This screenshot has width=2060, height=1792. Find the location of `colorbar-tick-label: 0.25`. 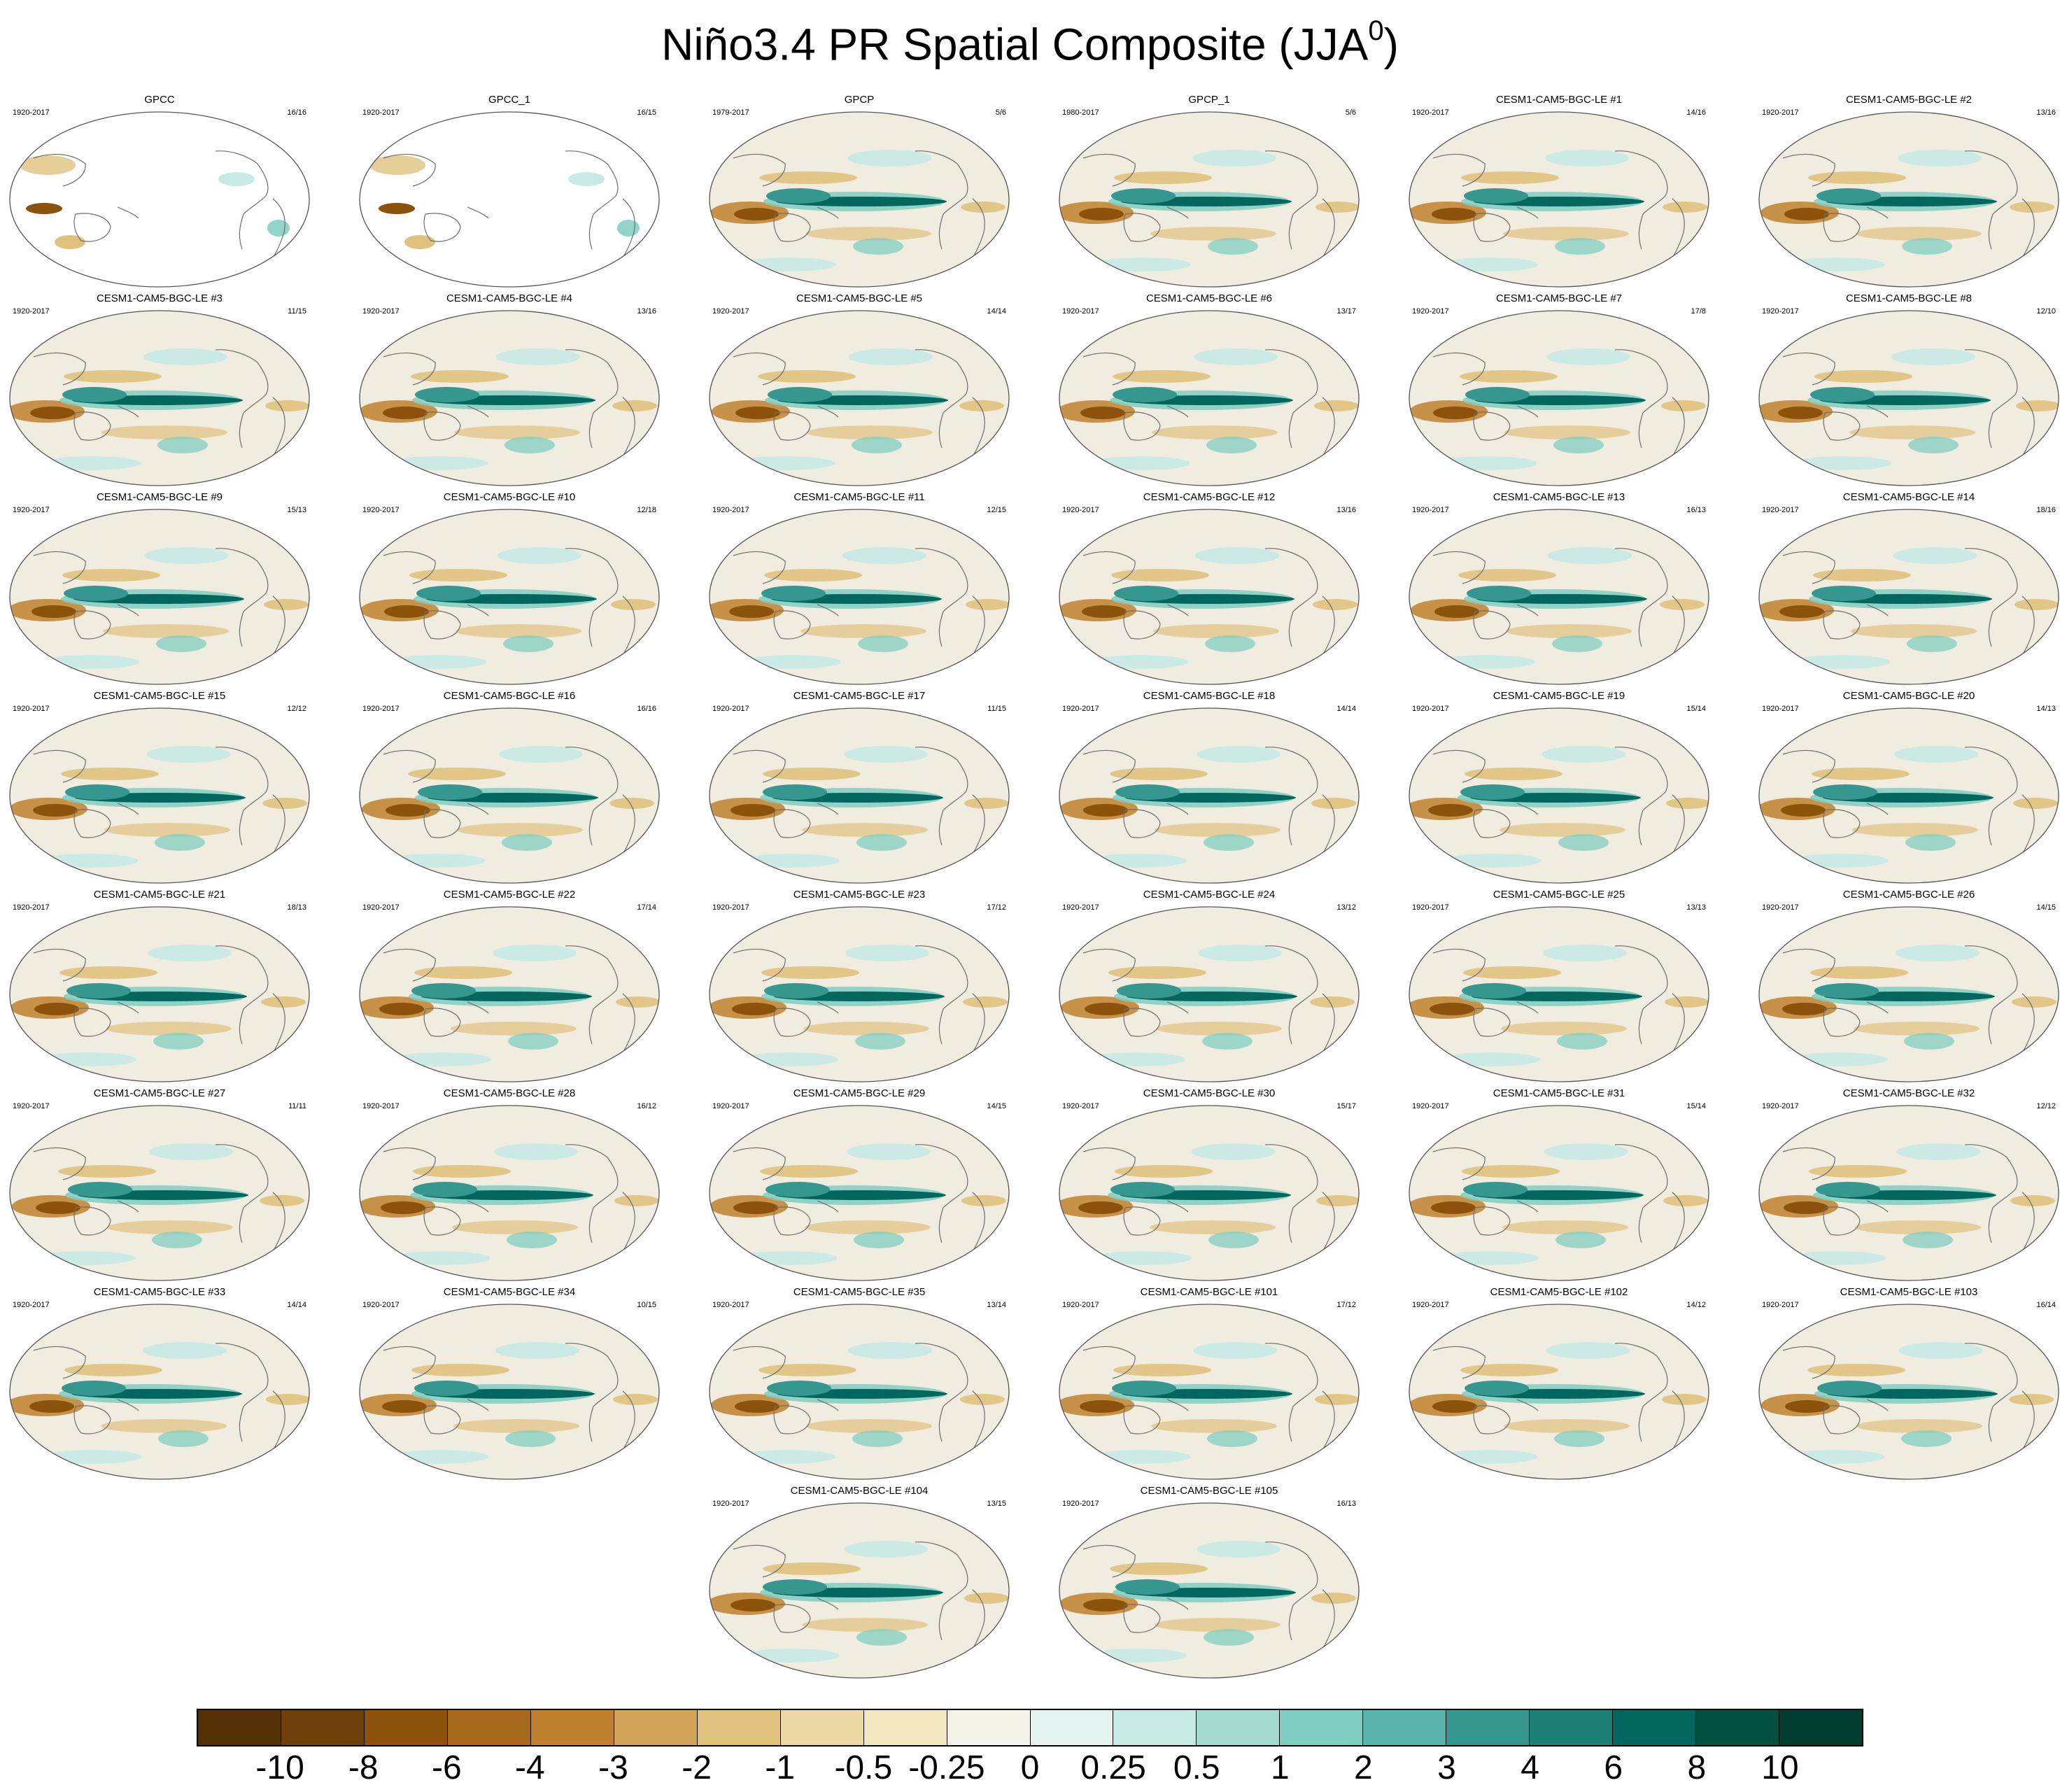

colorbar-tick-label: 0.25 is located at coordinates (1113, 1768).